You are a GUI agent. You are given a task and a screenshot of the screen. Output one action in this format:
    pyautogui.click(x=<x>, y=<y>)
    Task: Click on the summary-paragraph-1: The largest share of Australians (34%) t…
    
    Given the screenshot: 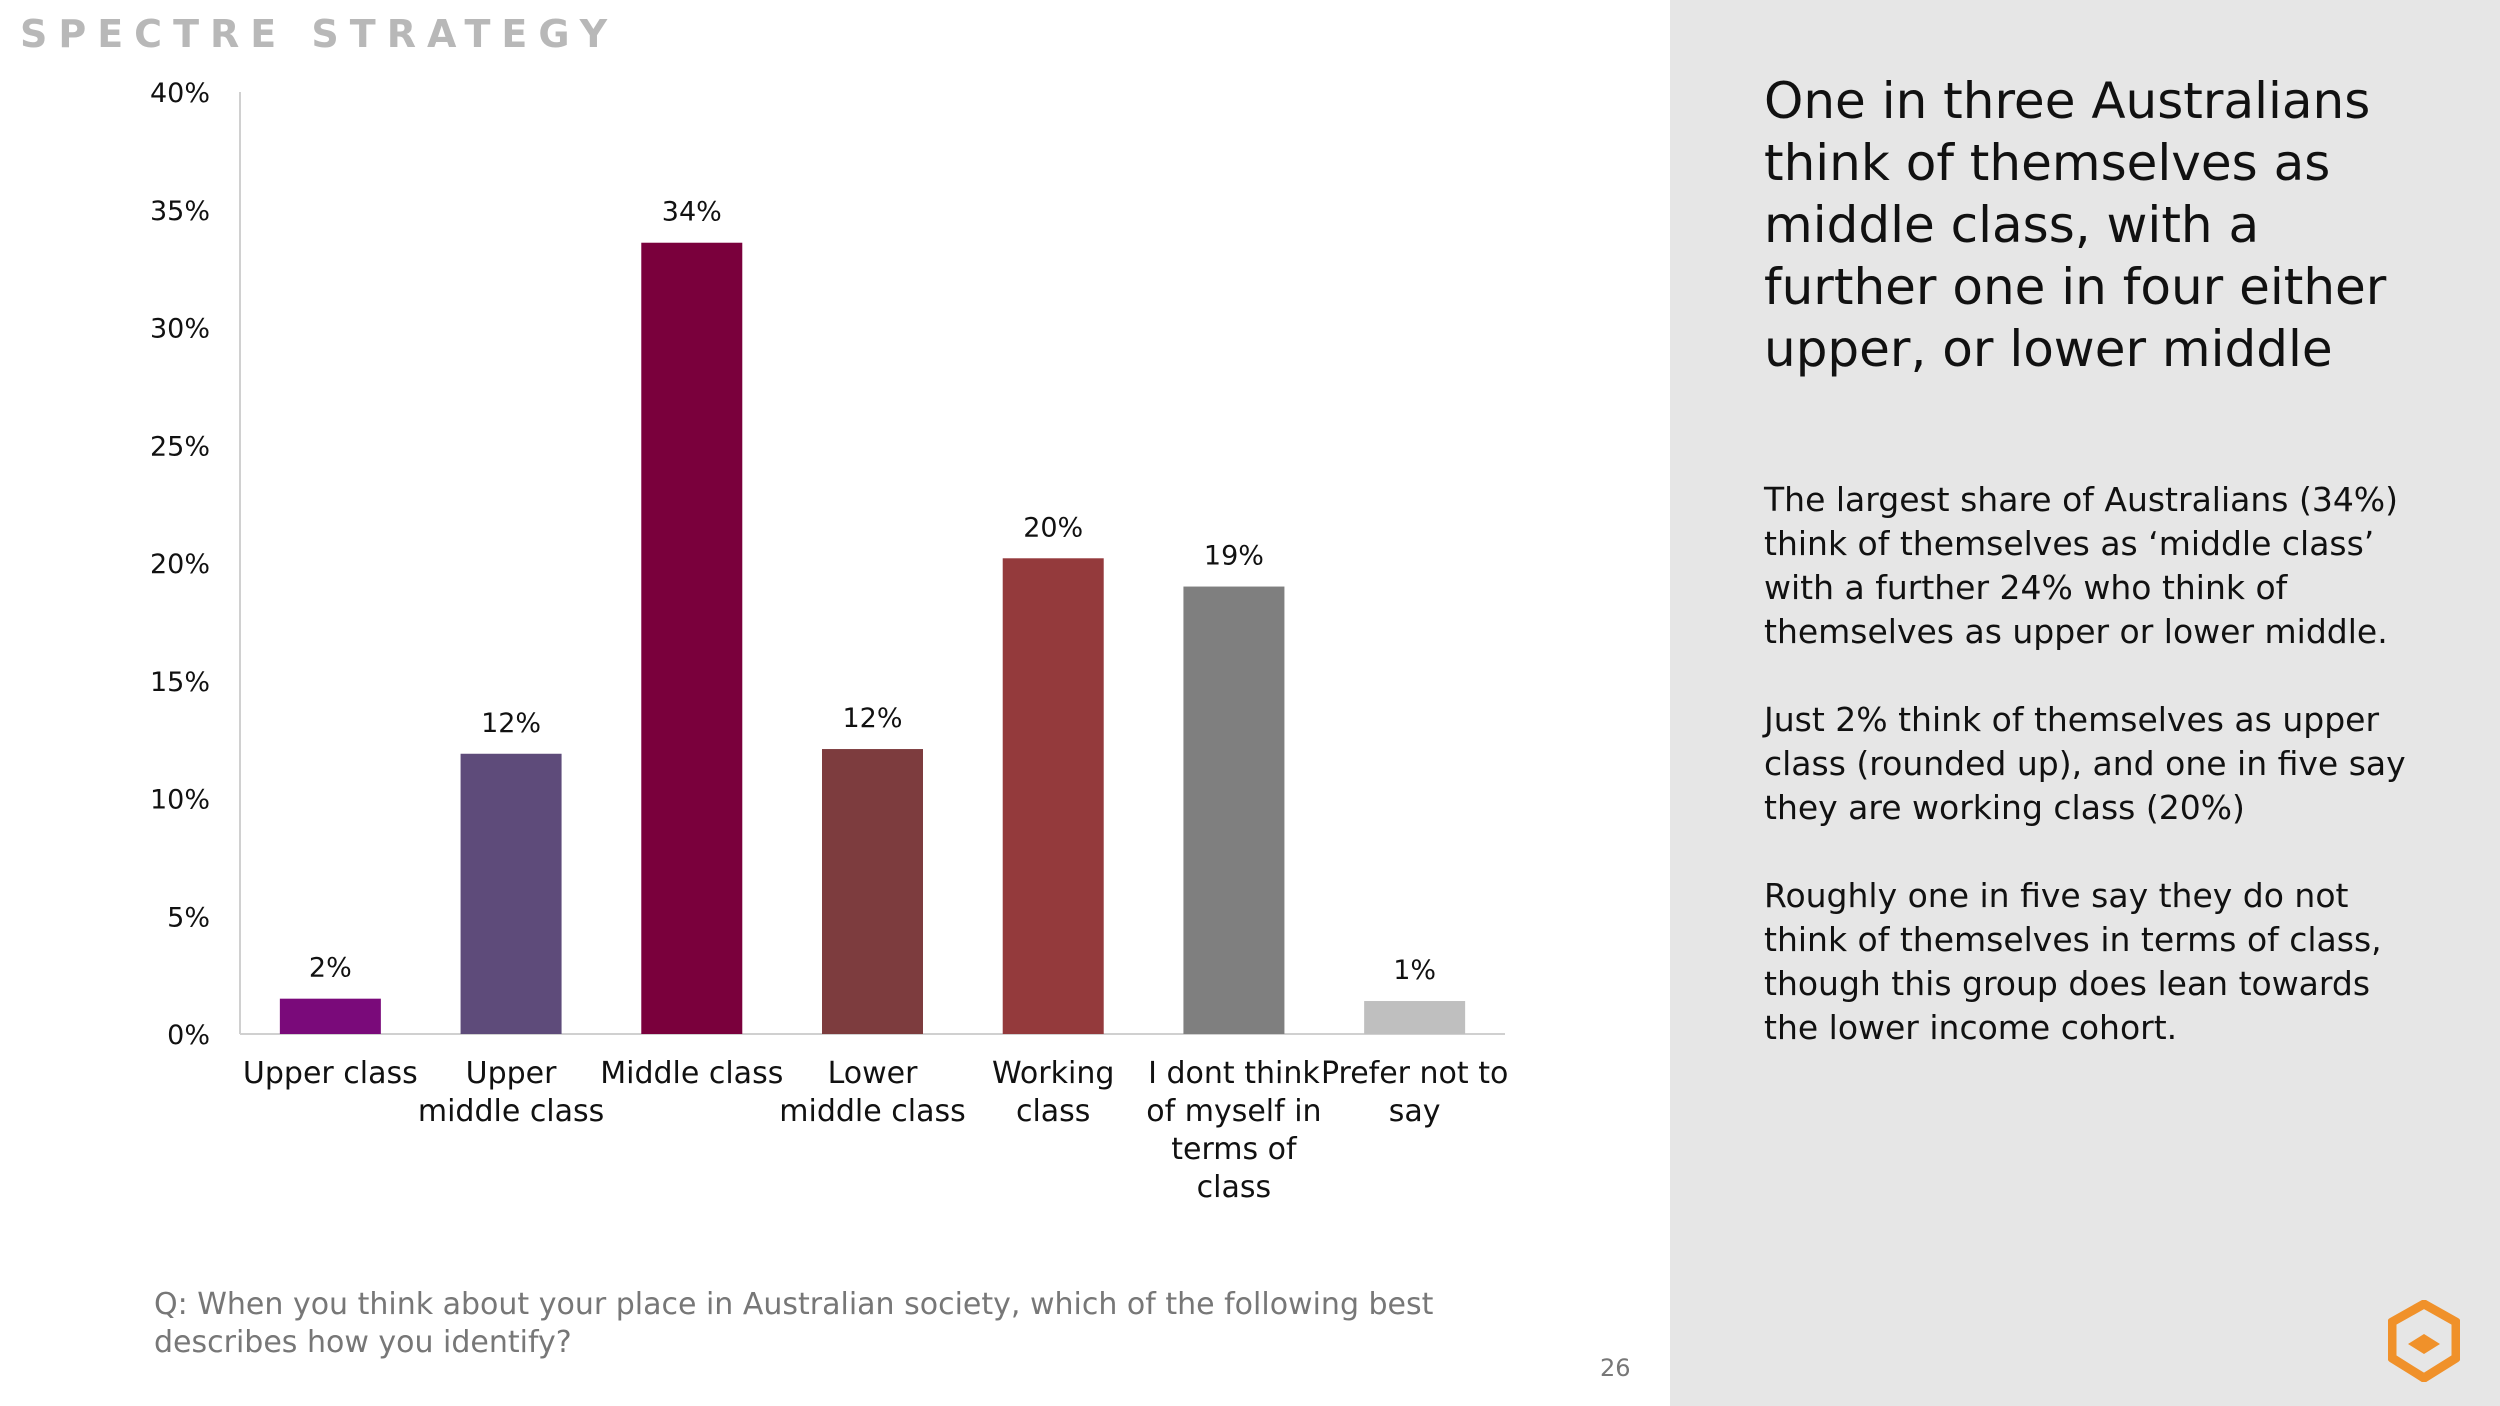 What is the action you would take?
    pyautogui.click(x=2081, y=565)
    